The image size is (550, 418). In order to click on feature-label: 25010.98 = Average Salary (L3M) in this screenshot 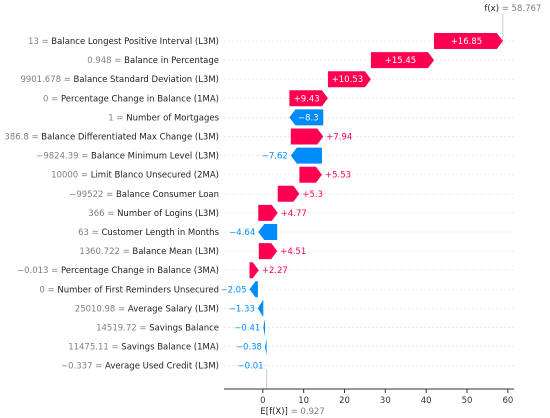, I will do `click(147, 309)`.